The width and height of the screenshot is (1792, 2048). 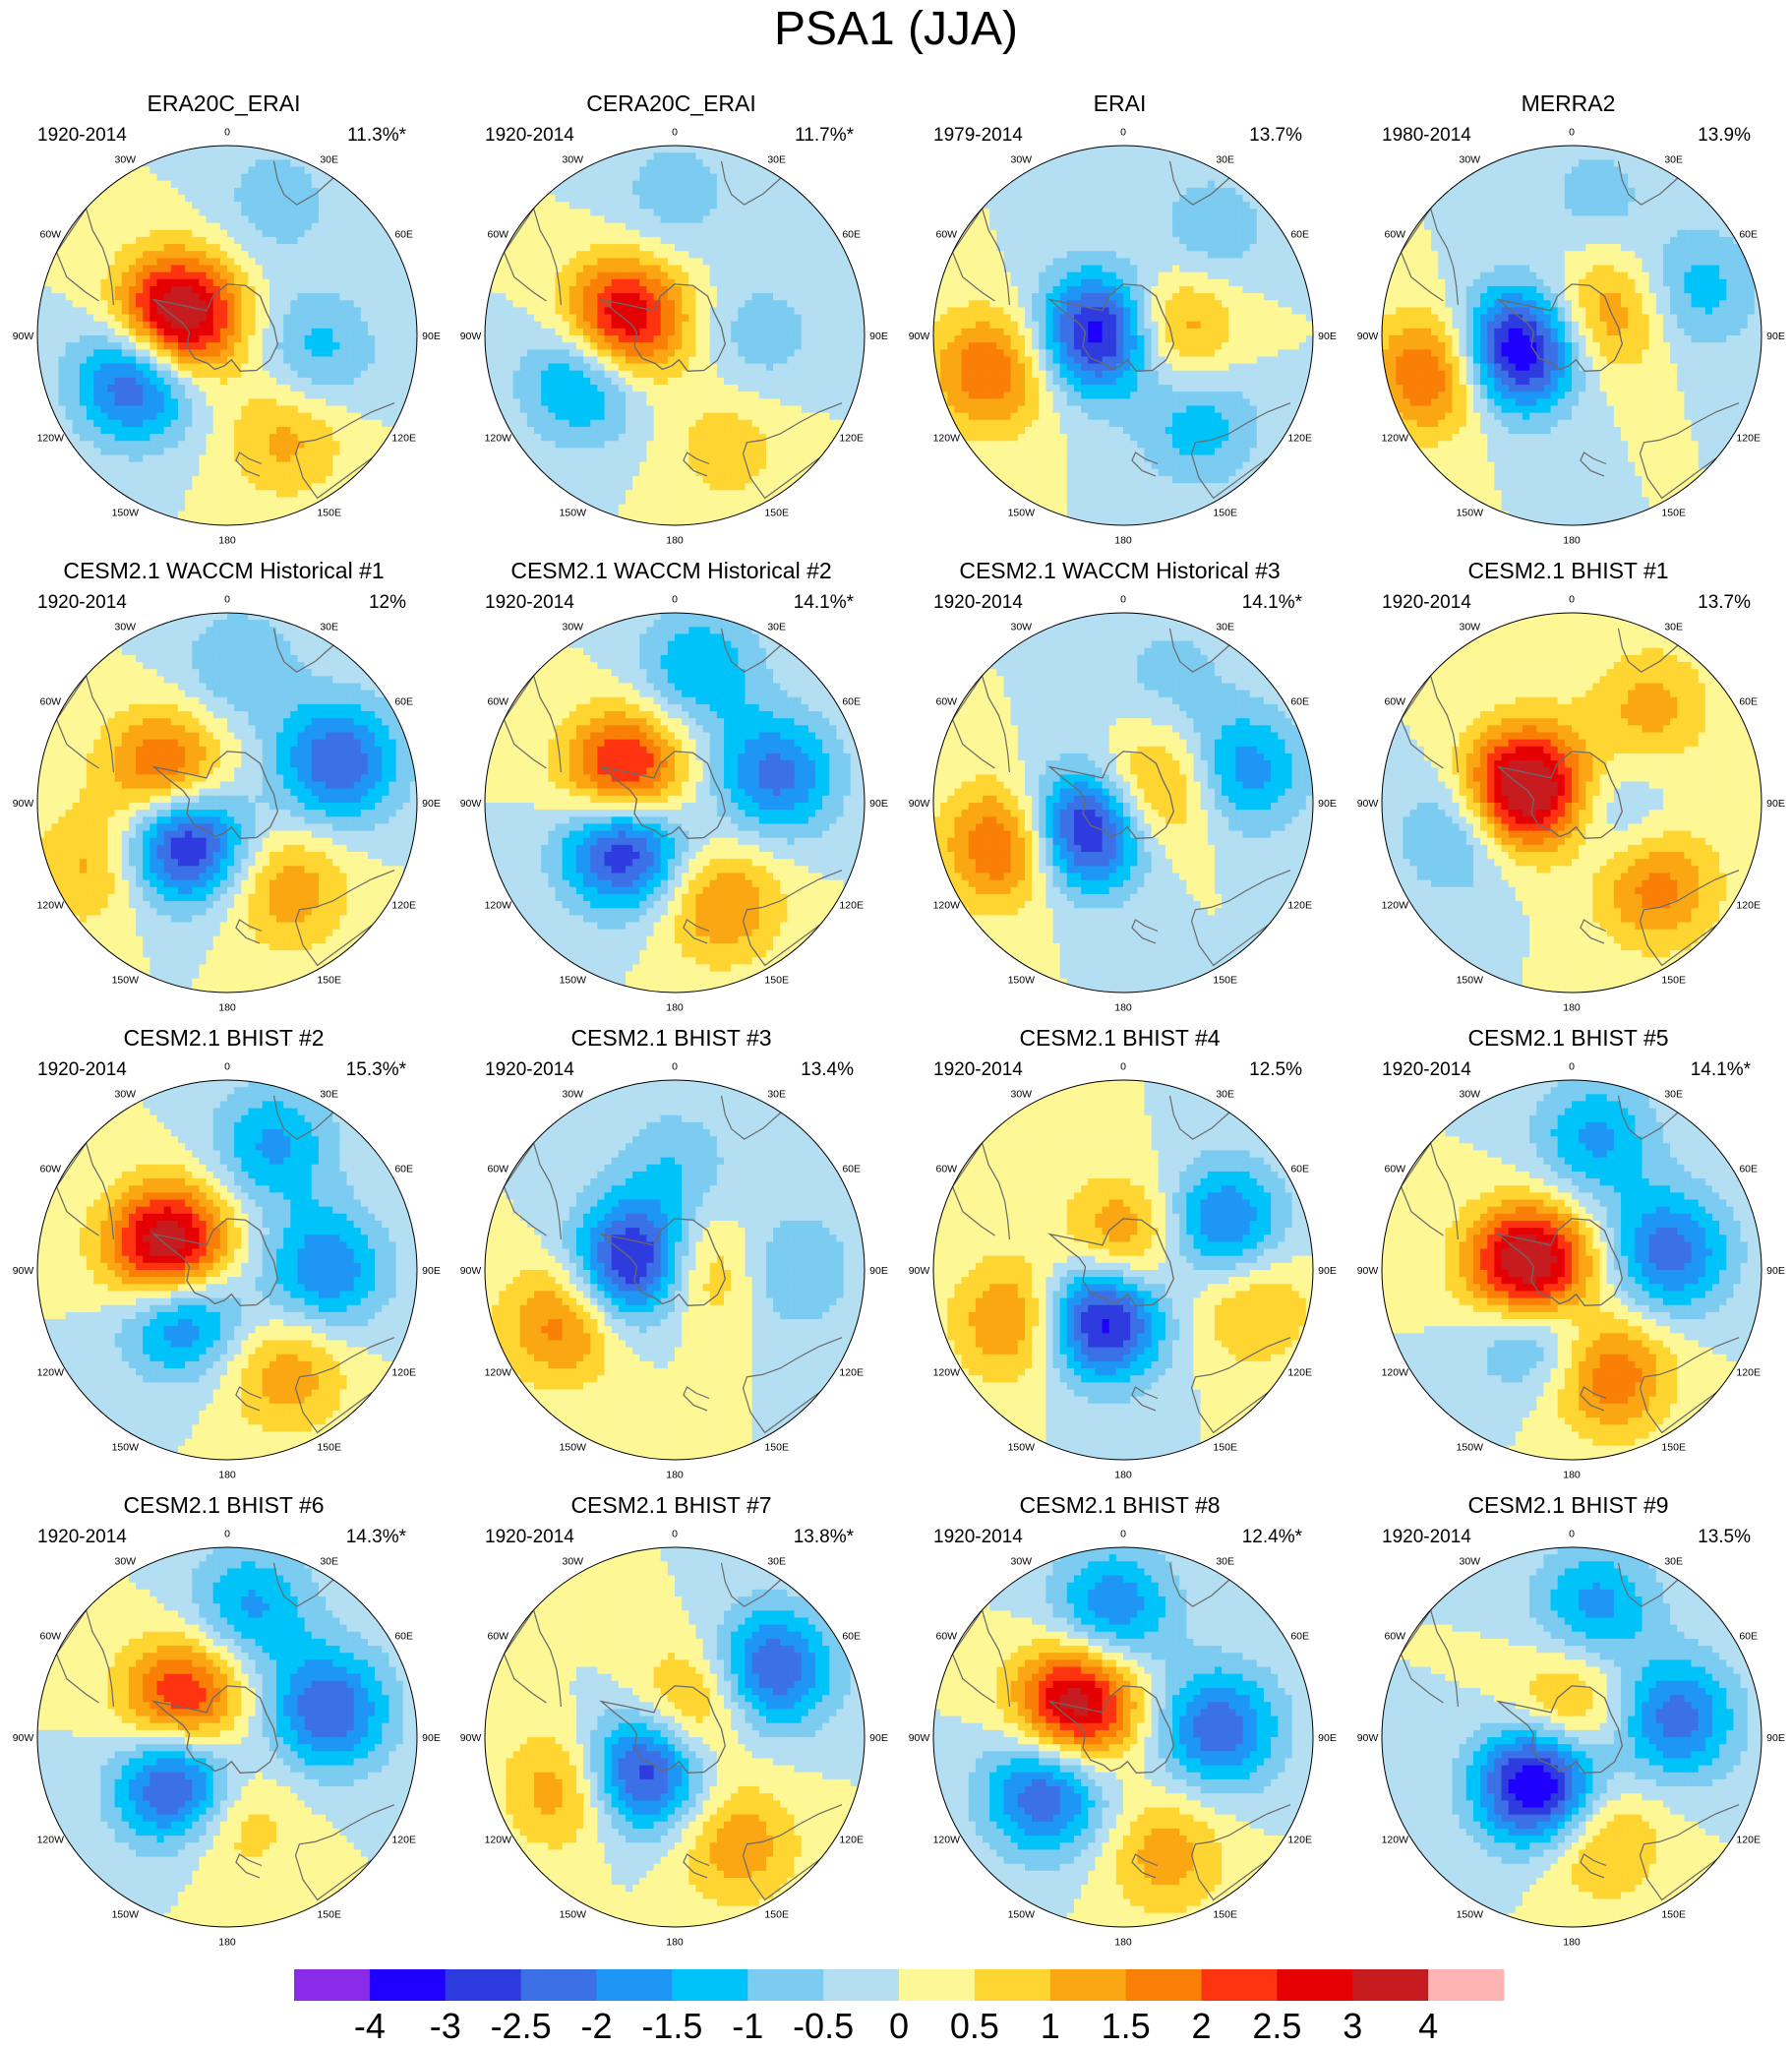 What do you see at coordinates (329, 159) in the screenshot?
I see `longitude-label: 30E` at bounding box center [329, 159].